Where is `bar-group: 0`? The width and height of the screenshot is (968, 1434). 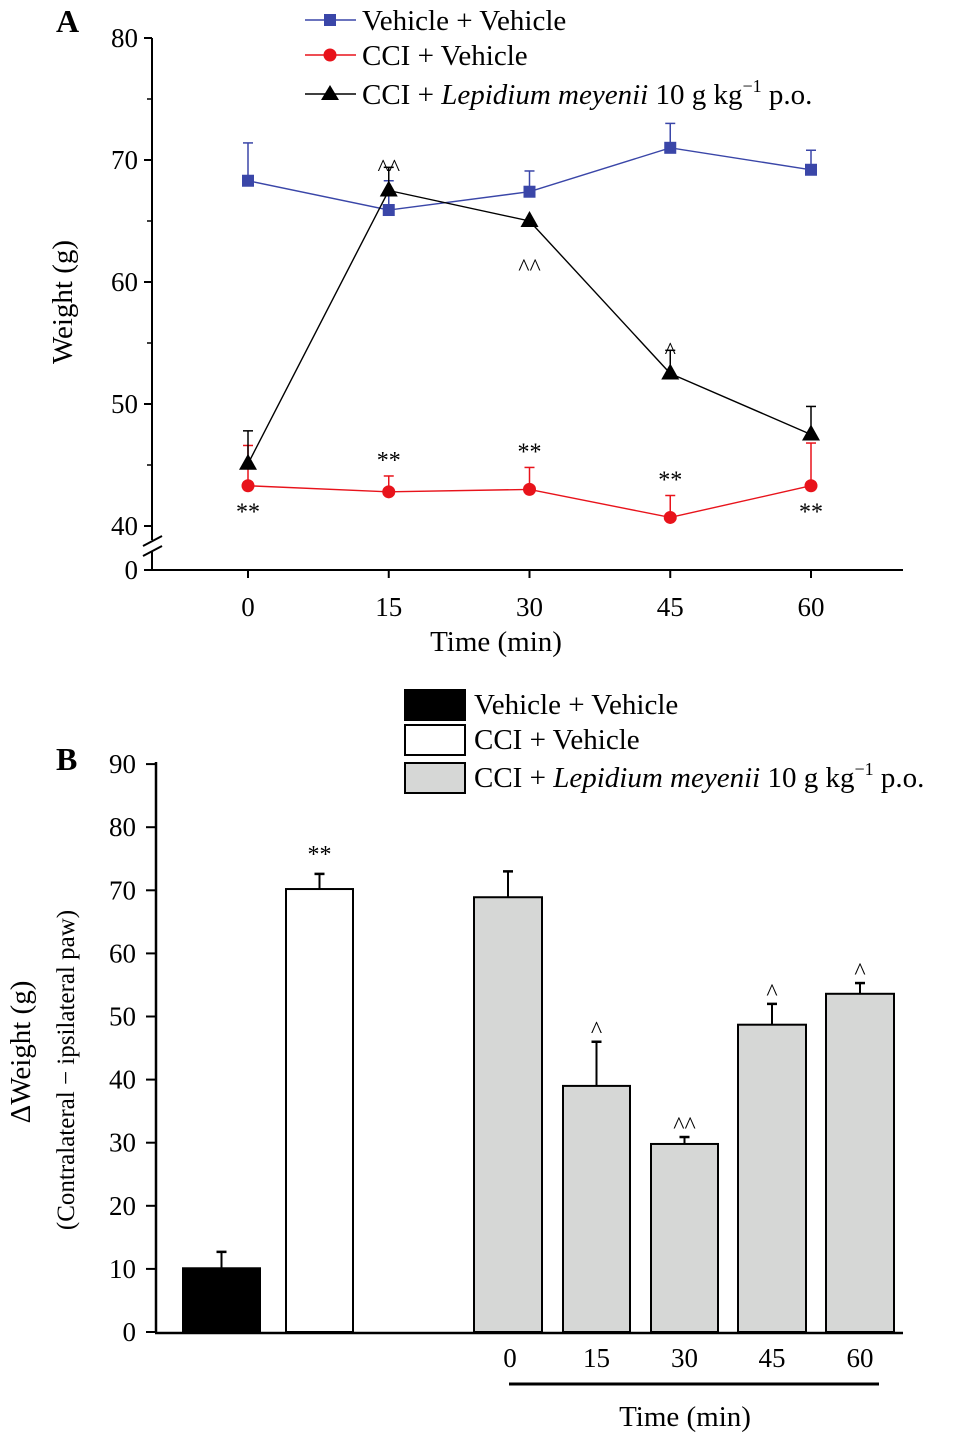 bar-group: 0 is located at coordinates (508, 1121).